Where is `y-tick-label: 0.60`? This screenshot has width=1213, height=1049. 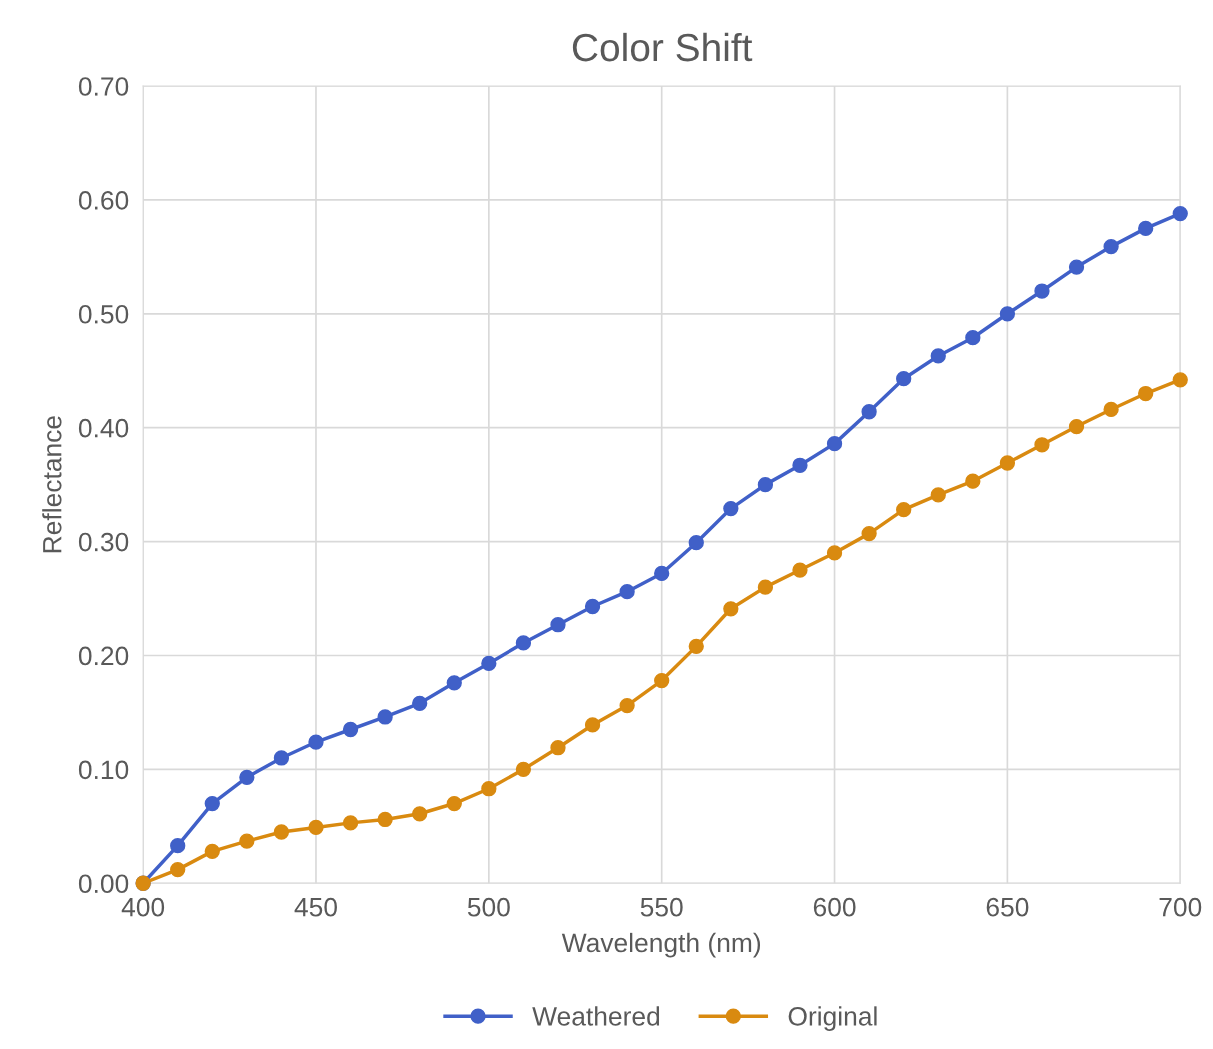 y-tick-label: 0.60 is located at coordinates (103, 200).